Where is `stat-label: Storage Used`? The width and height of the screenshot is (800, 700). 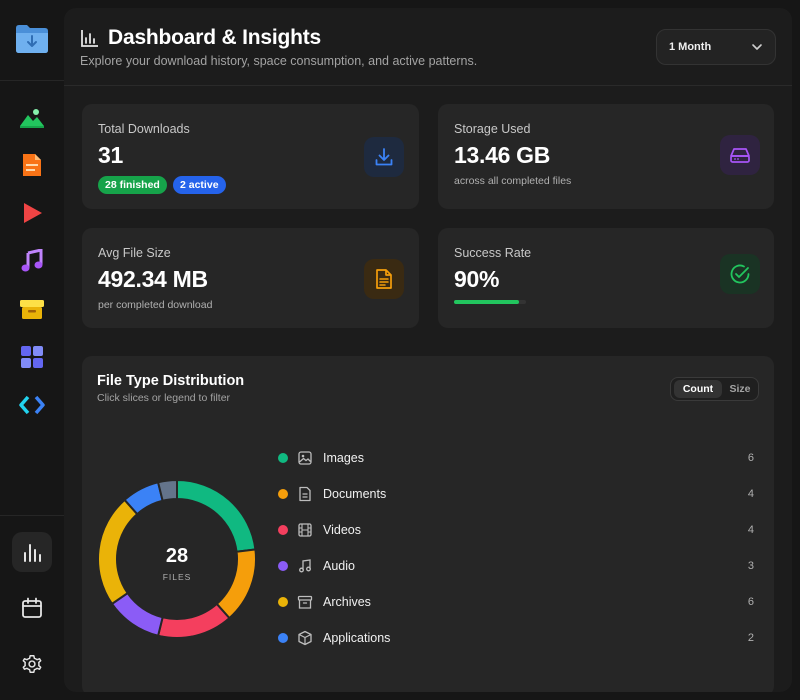 stat-label: Storage Used is located at coordinates (492, 129).